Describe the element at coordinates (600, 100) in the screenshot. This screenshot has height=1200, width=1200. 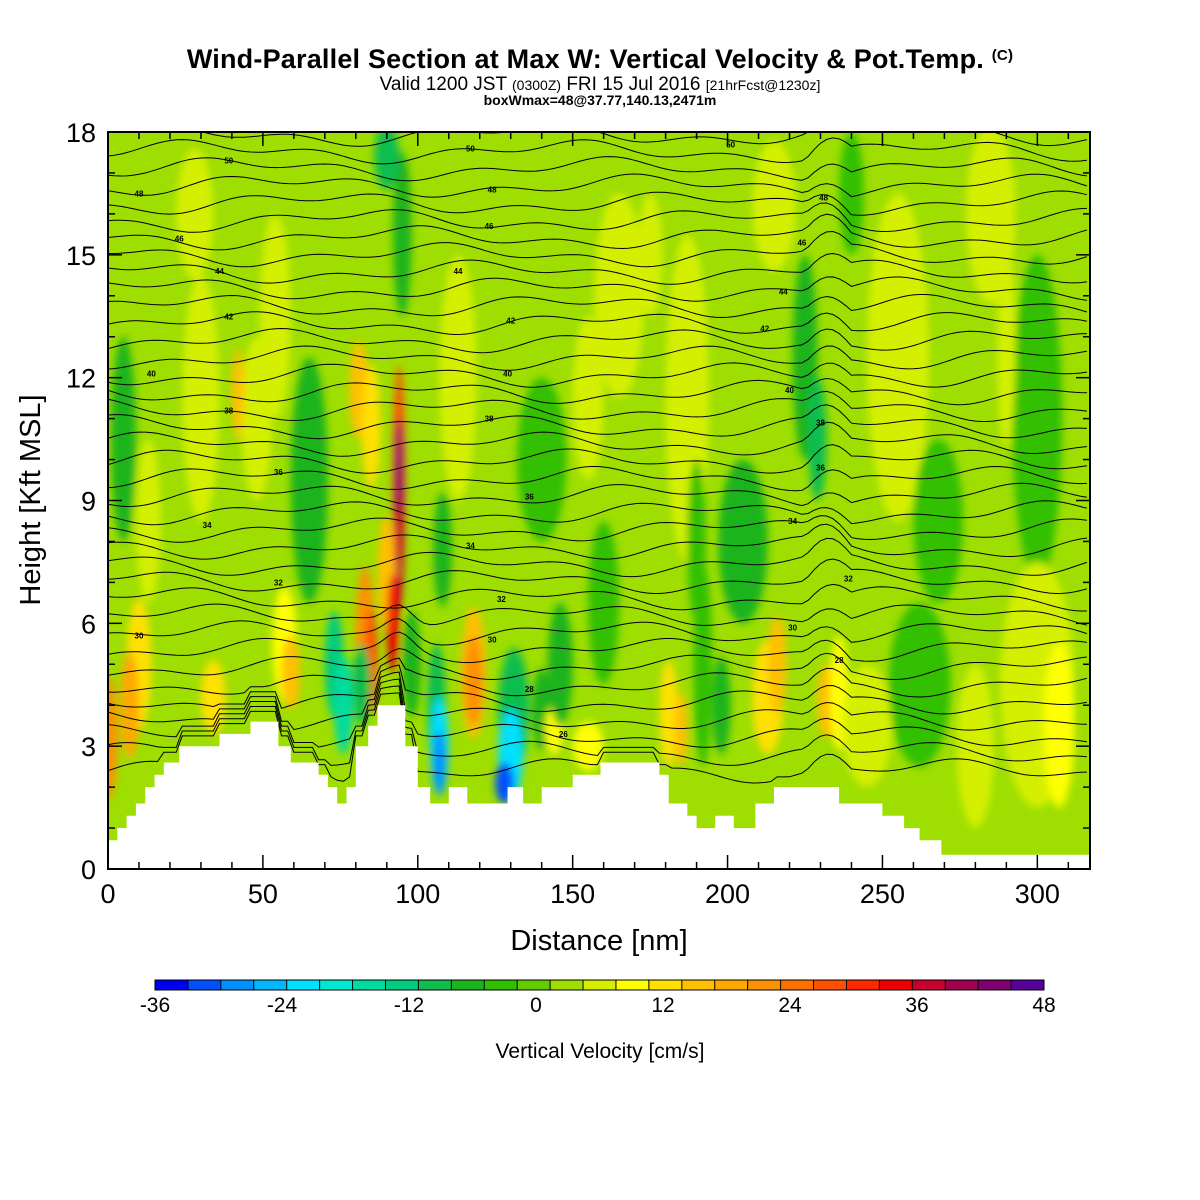
I see `box-max-info: boxWmax=48@37.77,140.13,2471m` at that location.